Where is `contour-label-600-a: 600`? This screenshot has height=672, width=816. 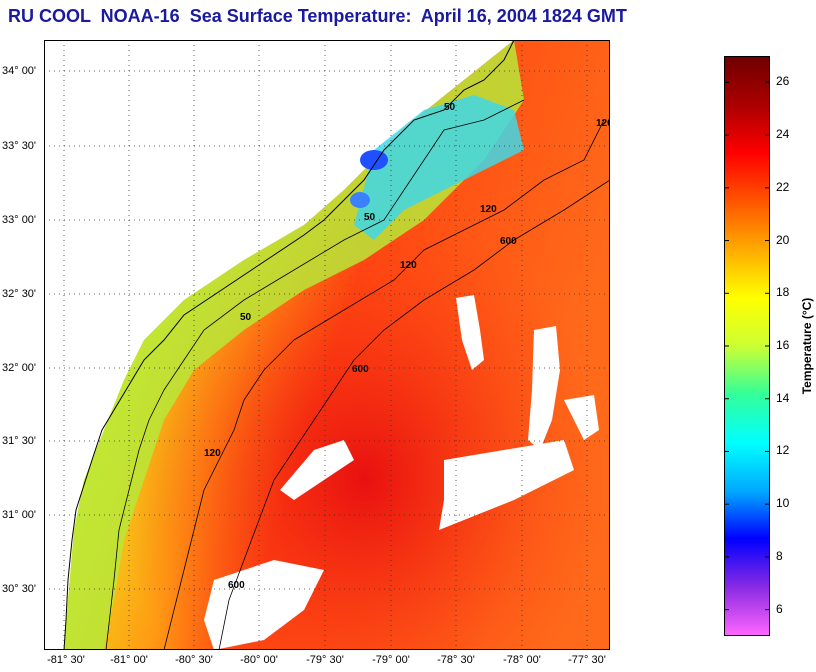
contour-label-600-a: 600 is located at coordinates (508, 241).